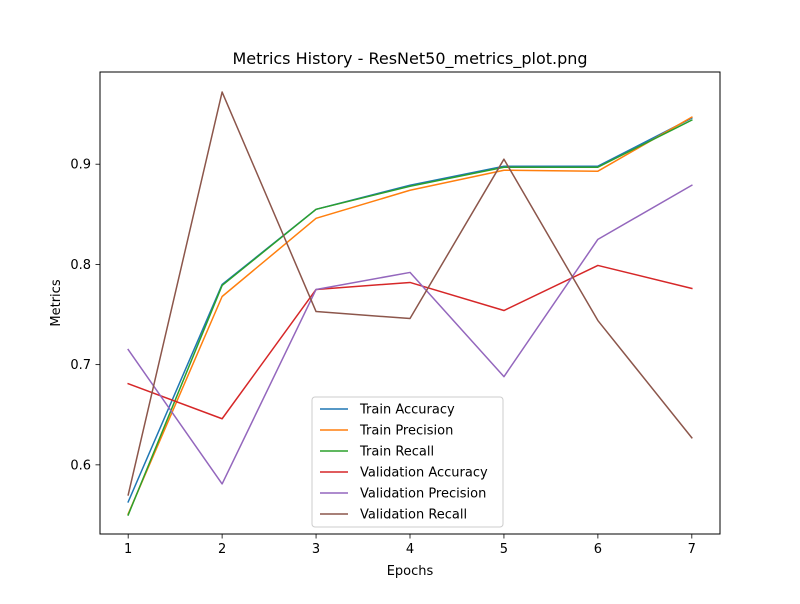 Image resolution: width=800 pixels, height=604 pixels. I want to click on y-tick-label: 0.9, so click(80, 165).